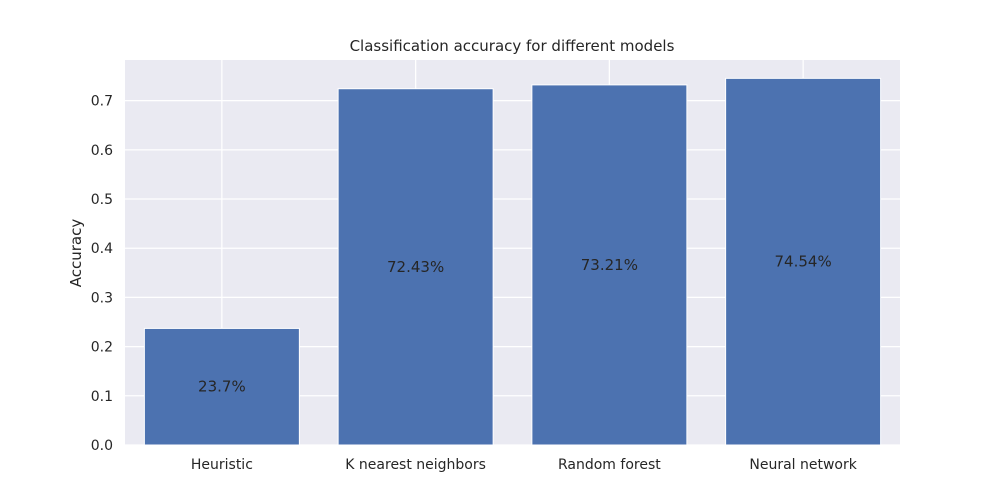  I want to click on bar-data-label: 74.54%, so click(803, 262).